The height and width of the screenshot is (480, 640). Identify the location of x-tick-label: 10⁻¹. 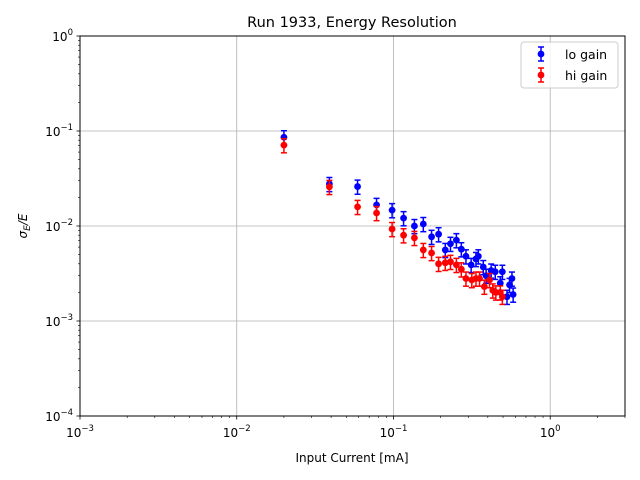
(394, 432).